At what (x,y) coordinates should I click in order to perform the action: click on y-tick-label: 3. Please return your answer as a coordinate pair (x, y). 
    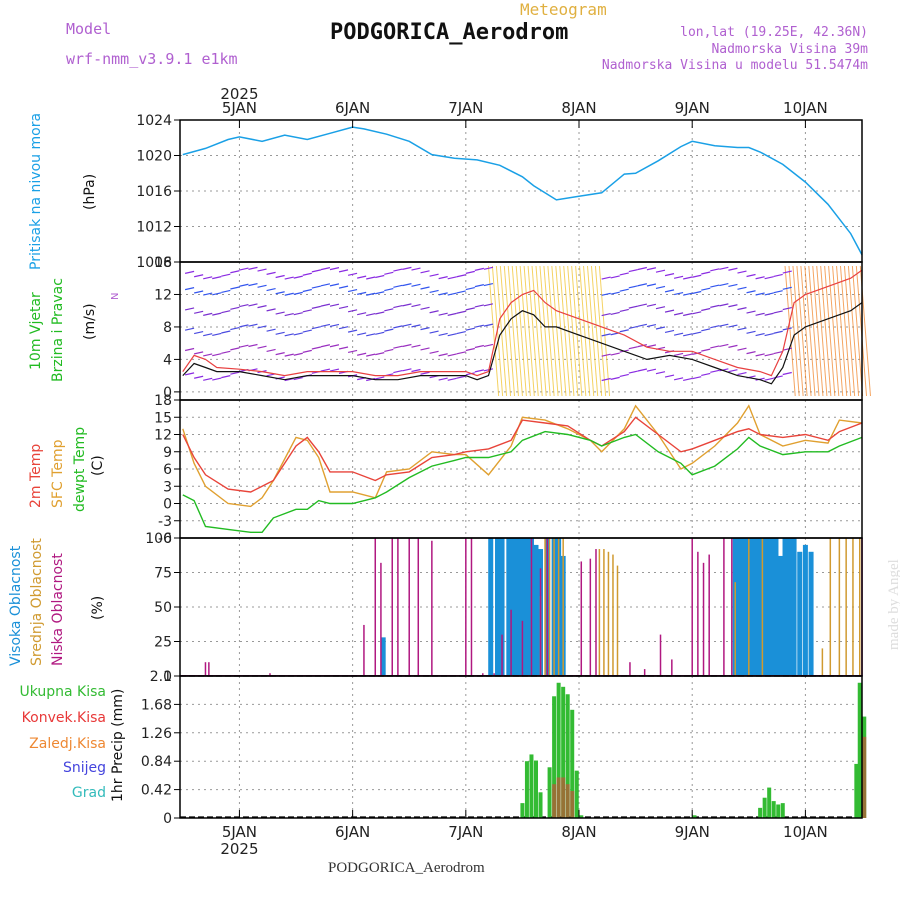
    Looking at the image, I should click on (167, 487).